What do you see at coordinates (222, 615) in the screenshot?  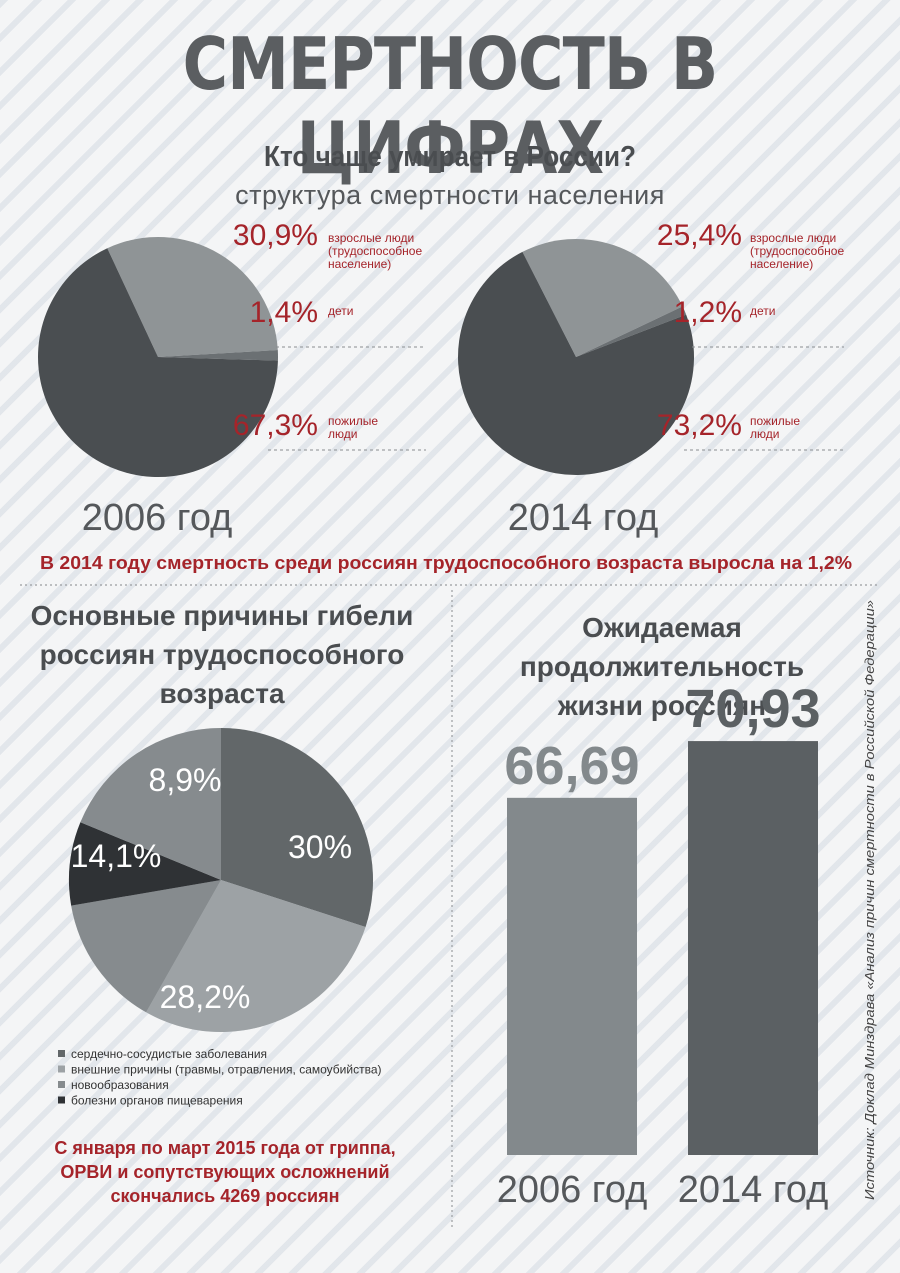 I see `causes-title-line: Основные причины гибели` at bounding box center [222, 615].